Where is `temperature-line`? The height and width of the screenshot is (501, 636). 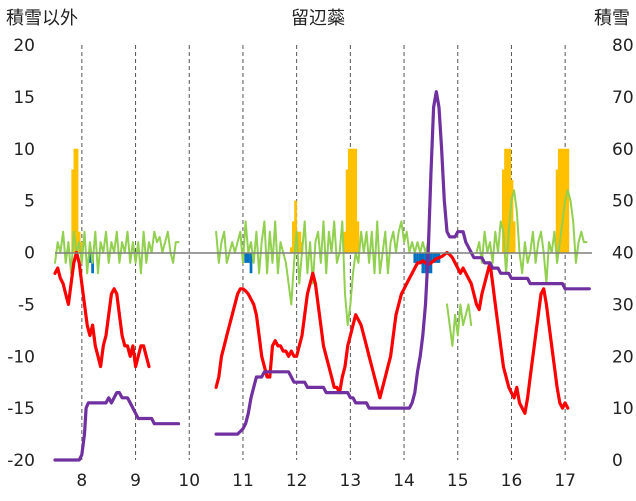 temperature-line is located at coordinates (102, 309).